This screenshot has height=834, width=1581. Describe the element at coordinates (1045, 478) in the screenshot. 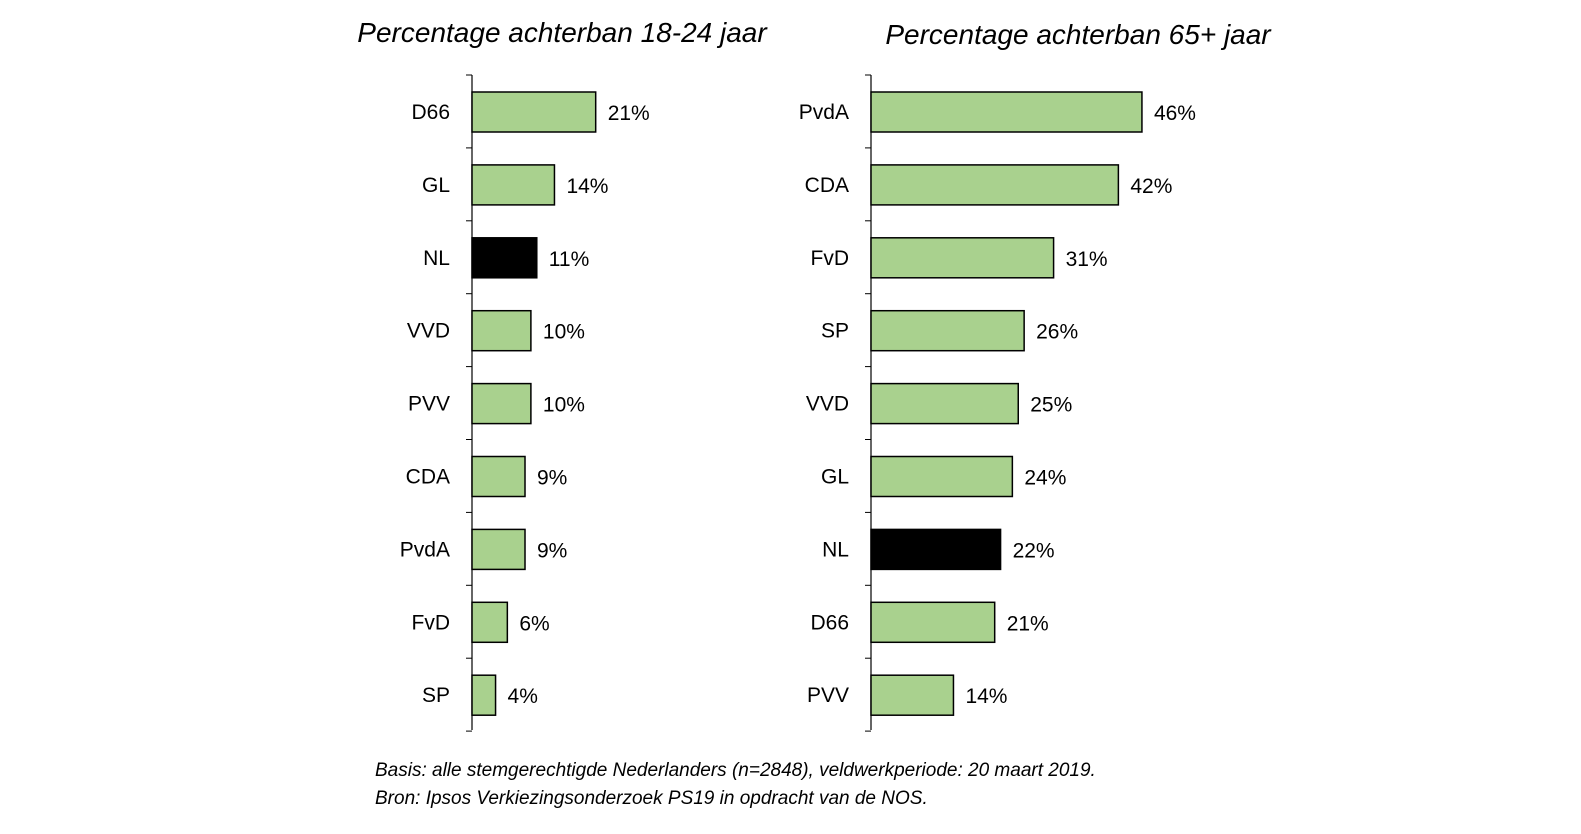

I see `value-label-gl: 24%` at that location.